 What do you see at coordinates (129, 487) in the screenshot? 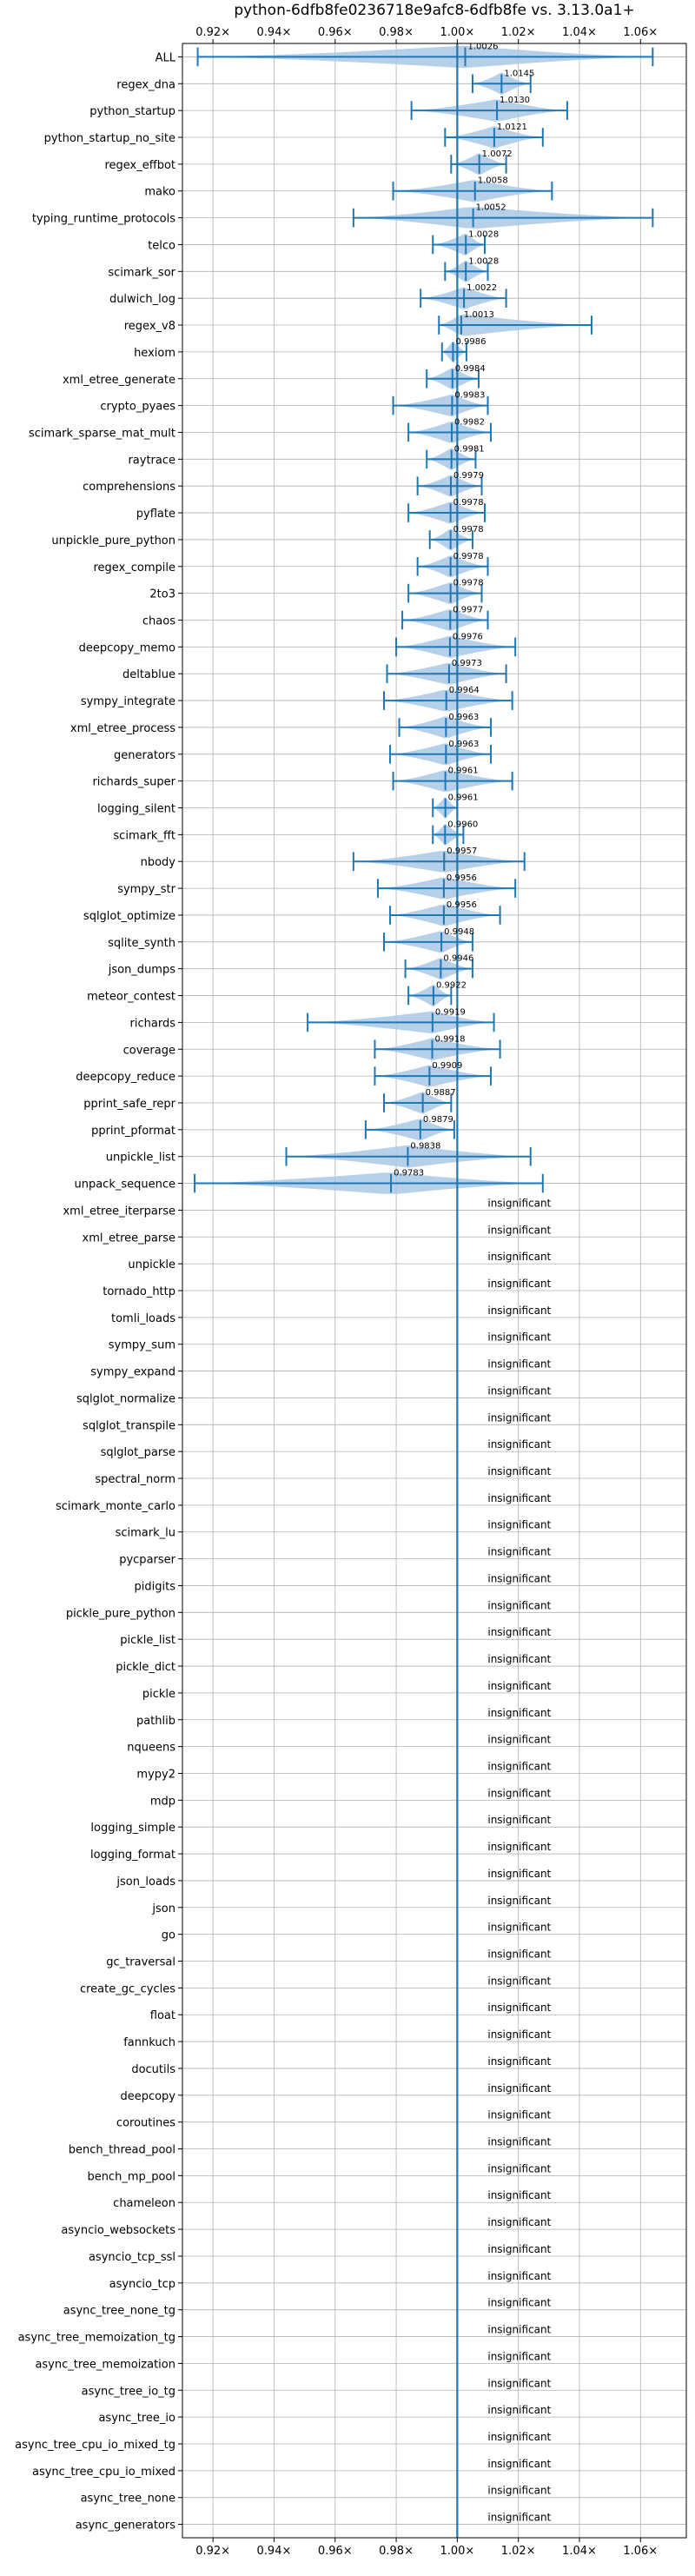
I see `y-tick-label: comprehensions` at bounding box center [129, 487].